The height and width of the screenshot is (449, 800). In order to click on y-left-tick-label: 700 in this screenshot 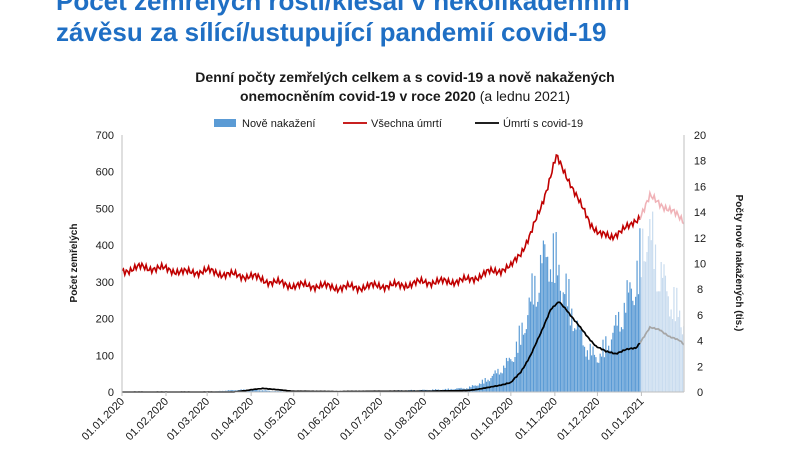, I will do `click(105, 136)`.